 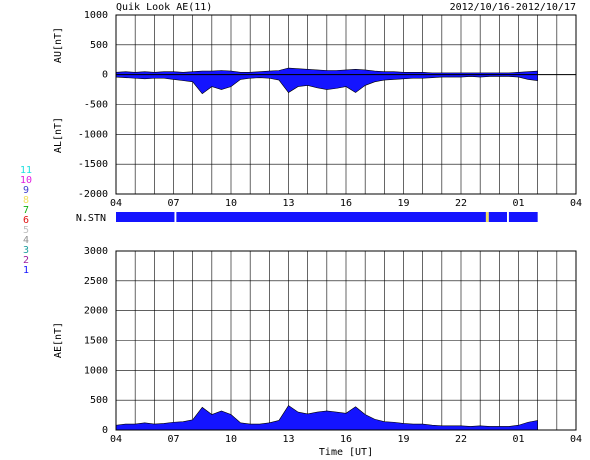 What do you see at coordinates (26, 230) in the screenshot?
I see `legend-label: 5` at bounding box center [26, 230].